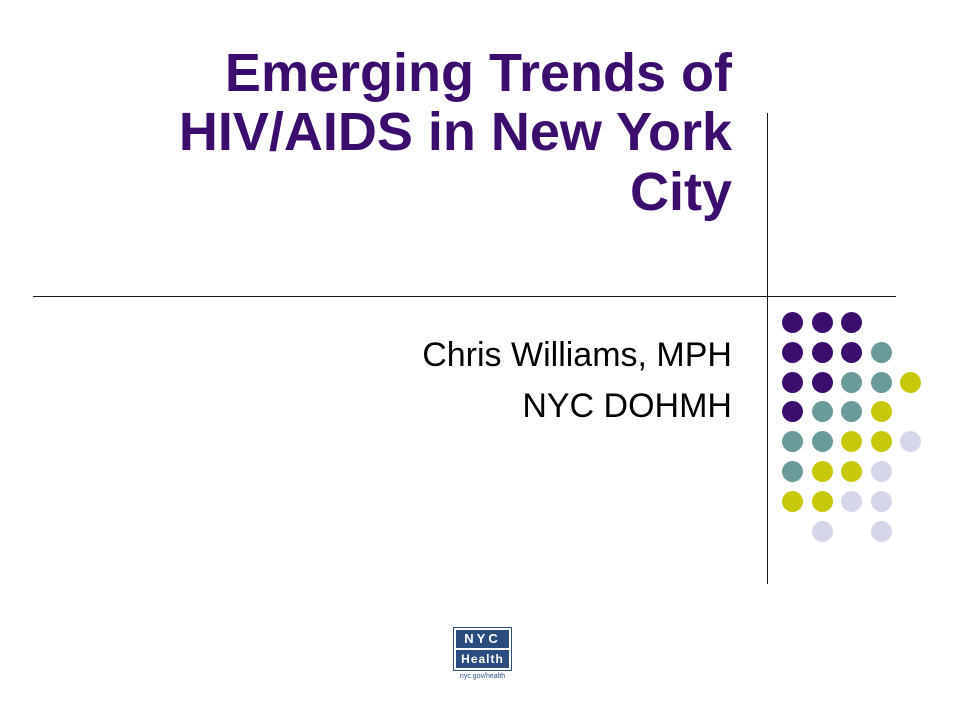  I want to click on logo-frame: NYC Health, so click(482, 649).